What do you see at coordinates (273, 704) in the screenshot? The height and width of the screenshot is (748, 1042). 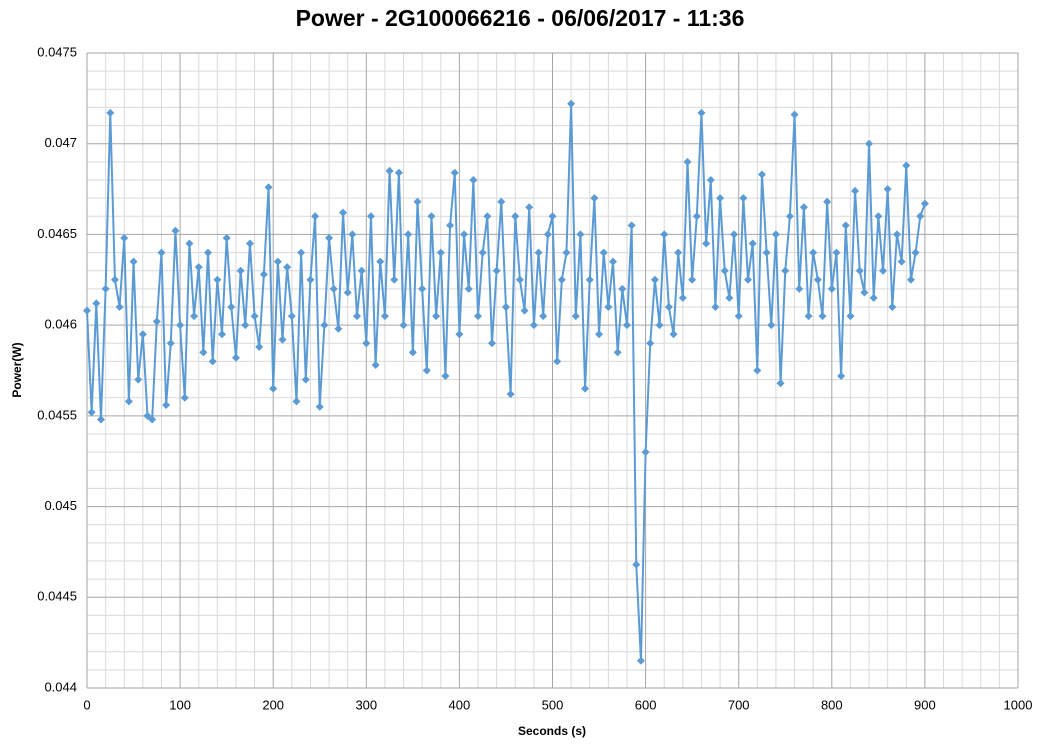 I see `x-tick-label: 200` at bounding box center [273, 704].